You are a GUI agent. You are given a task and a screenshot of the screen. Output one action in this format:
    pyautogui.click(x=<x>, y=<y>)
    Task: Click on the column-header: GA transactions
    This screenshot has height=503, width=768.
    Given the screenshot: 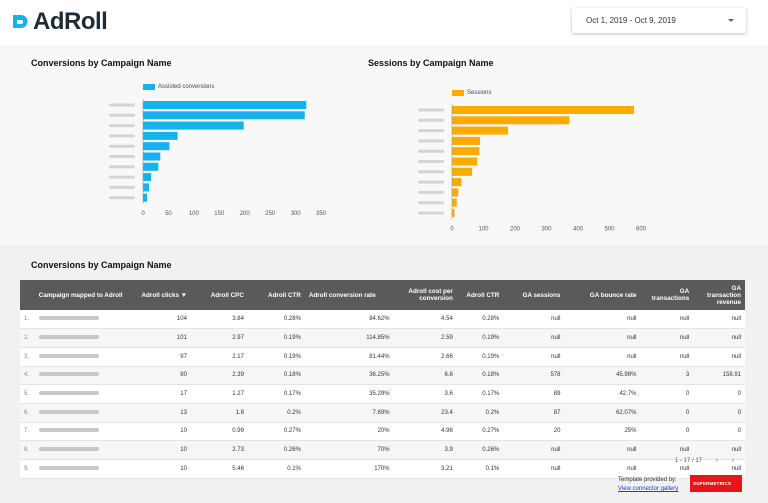 What is the action you would take?
    pyautogui.click(x=667, y=295)
    